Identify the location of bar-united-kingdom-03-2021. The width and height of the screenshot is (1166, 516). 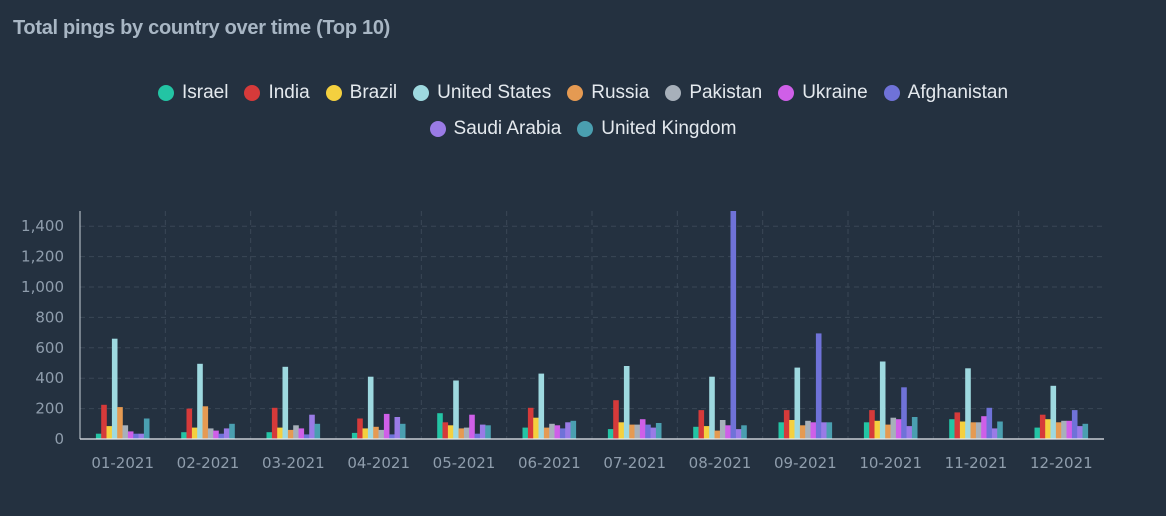
(317, 431).